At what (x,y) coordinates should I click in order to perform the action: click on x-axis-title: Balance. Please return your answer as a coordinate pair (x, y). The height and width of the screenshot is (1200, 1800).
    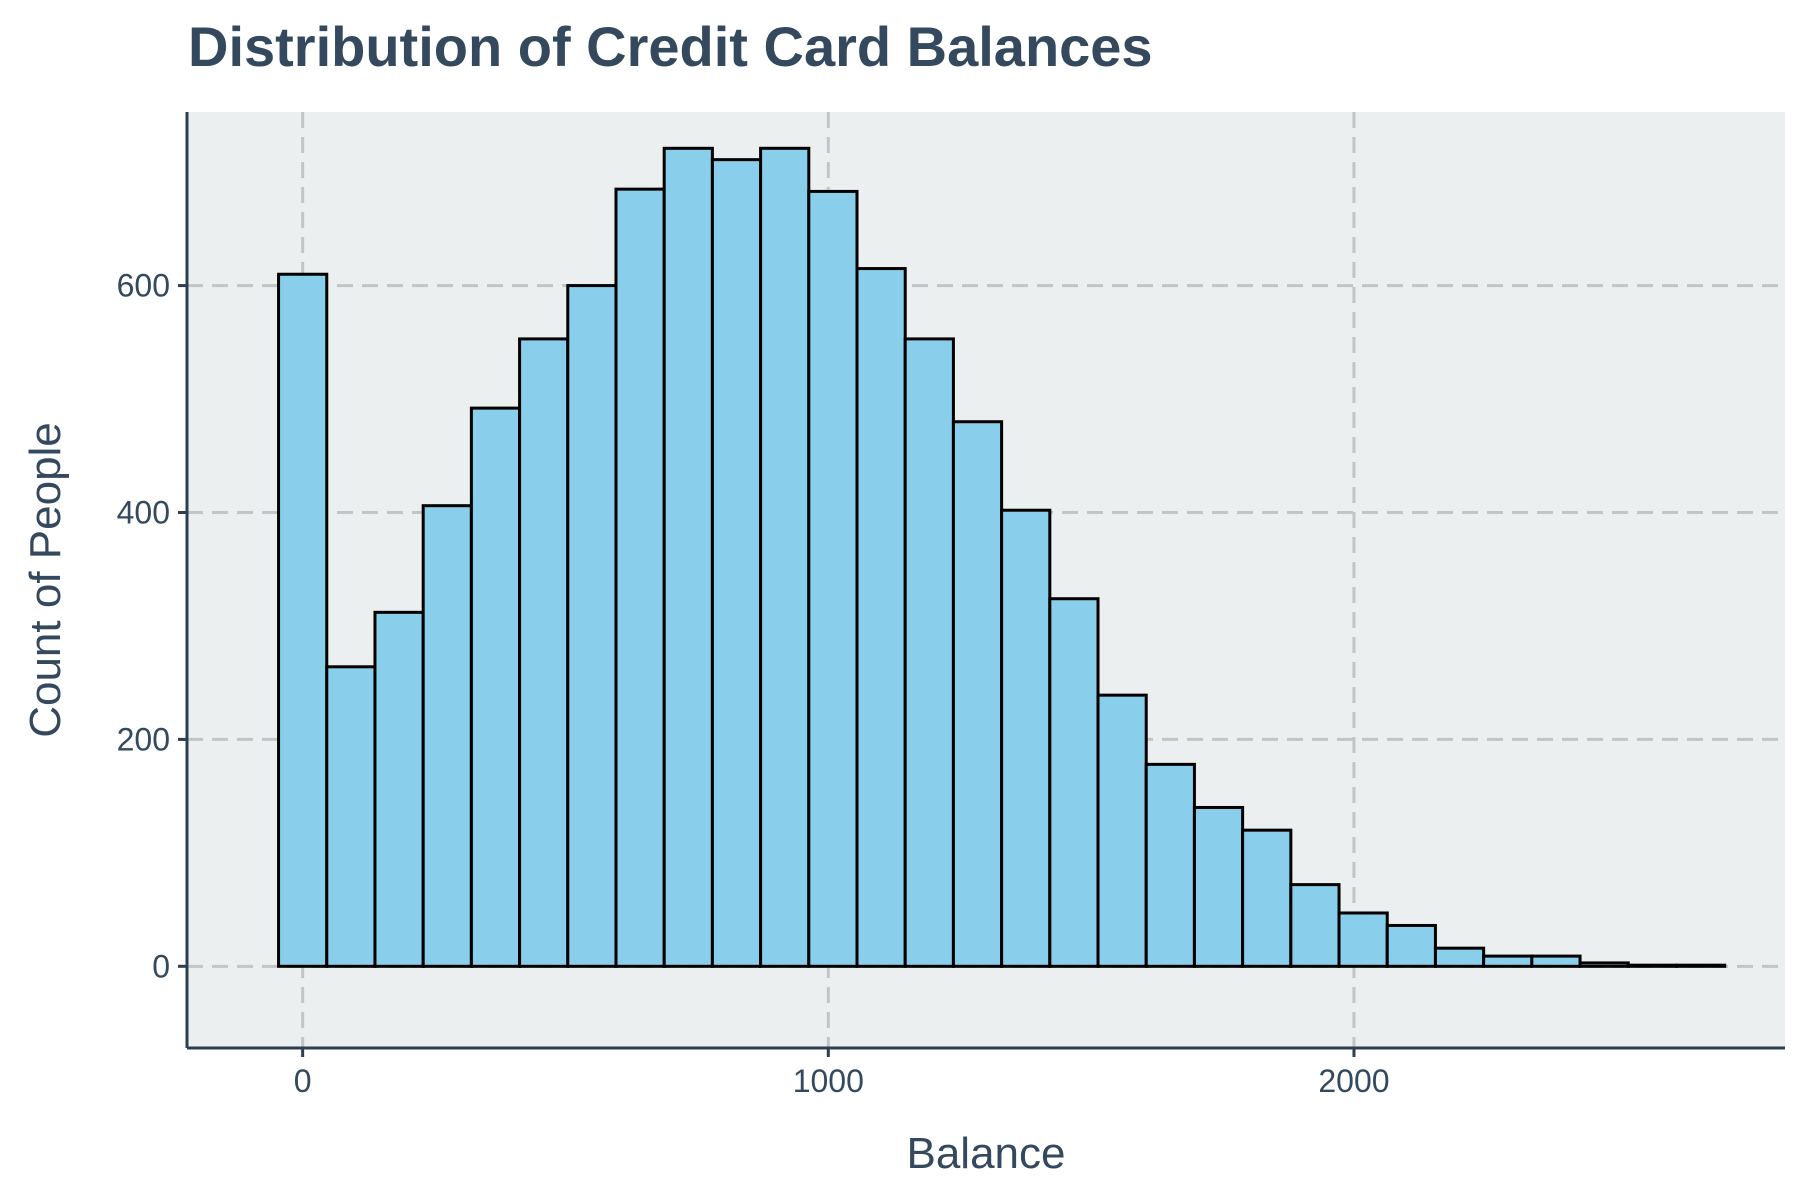
    Looking at the image, I should click on (985, 1153).